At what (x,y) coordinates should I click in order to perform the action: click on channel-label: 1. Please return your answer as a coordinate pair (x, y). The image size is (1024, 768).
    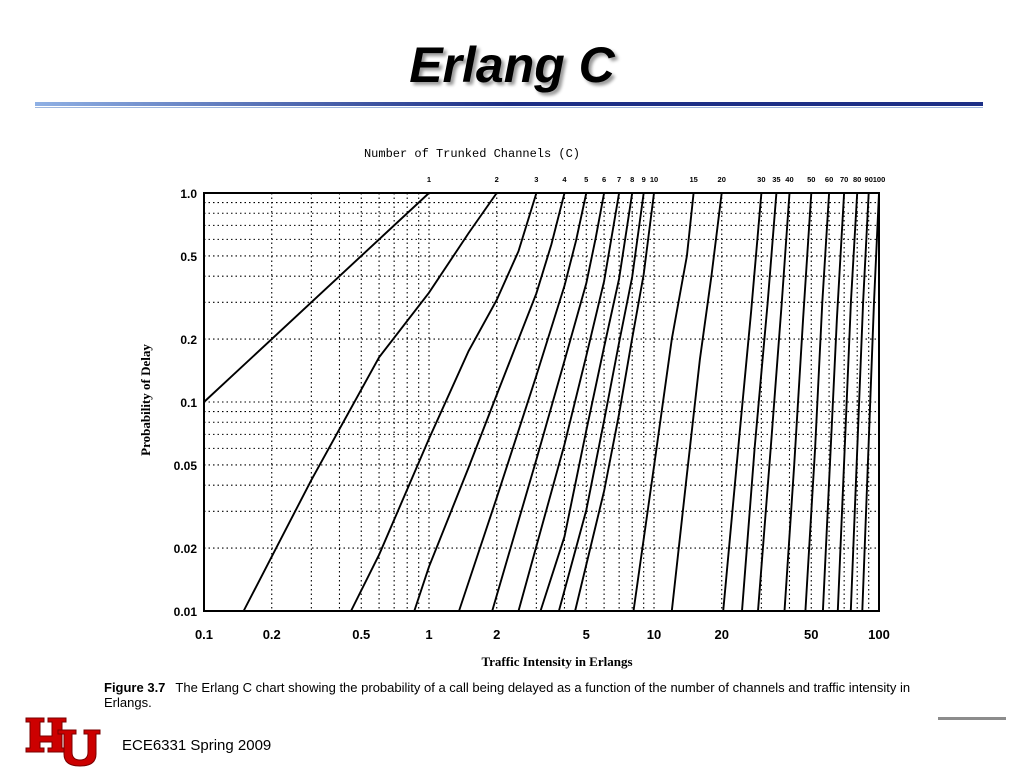
    Looking at the image, I should click on (429, 179).